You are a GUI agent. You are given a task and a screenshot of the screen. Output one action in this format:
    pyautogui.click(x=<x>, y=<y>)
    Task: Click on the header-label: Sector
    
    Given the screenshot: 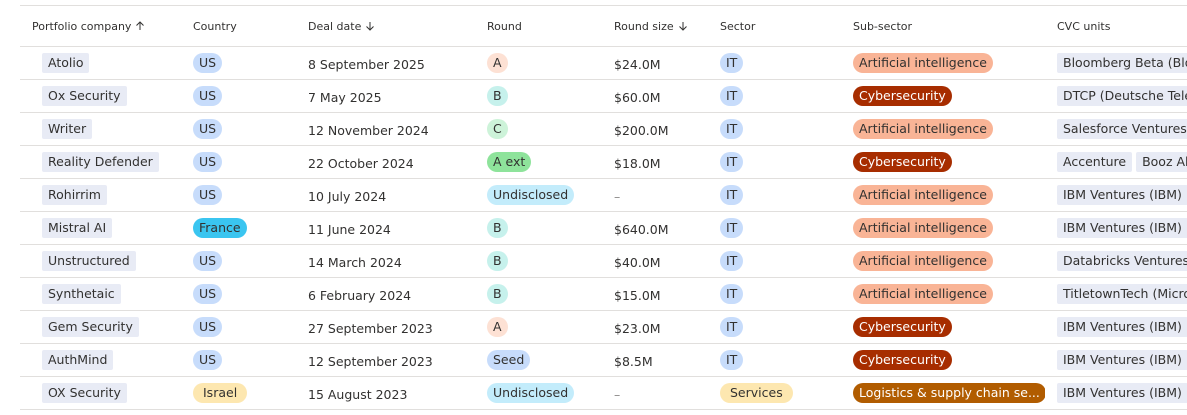 What is the action you would take?
    pyautogui.click(x=738, y=26)
    